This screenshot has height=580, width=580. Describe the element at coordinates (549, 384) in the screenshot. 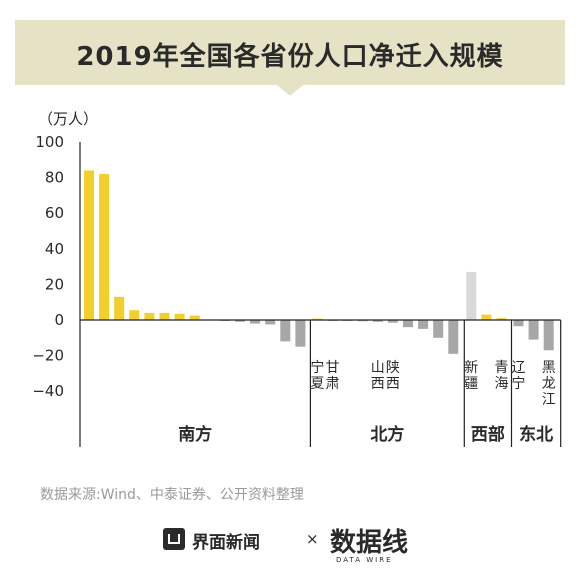

I see `province-label-黑龙江: 龙` at that location.